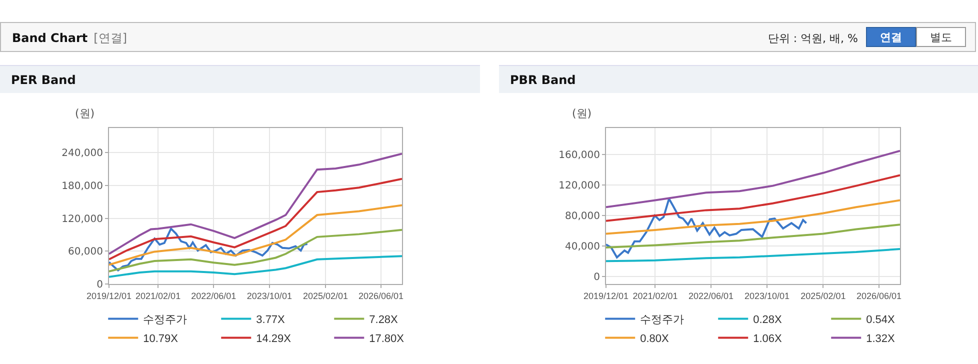 Image resolution: width=978 pixels, height=364 pixels. I want to click on legend-label: 14.29X, so click(274, 339).